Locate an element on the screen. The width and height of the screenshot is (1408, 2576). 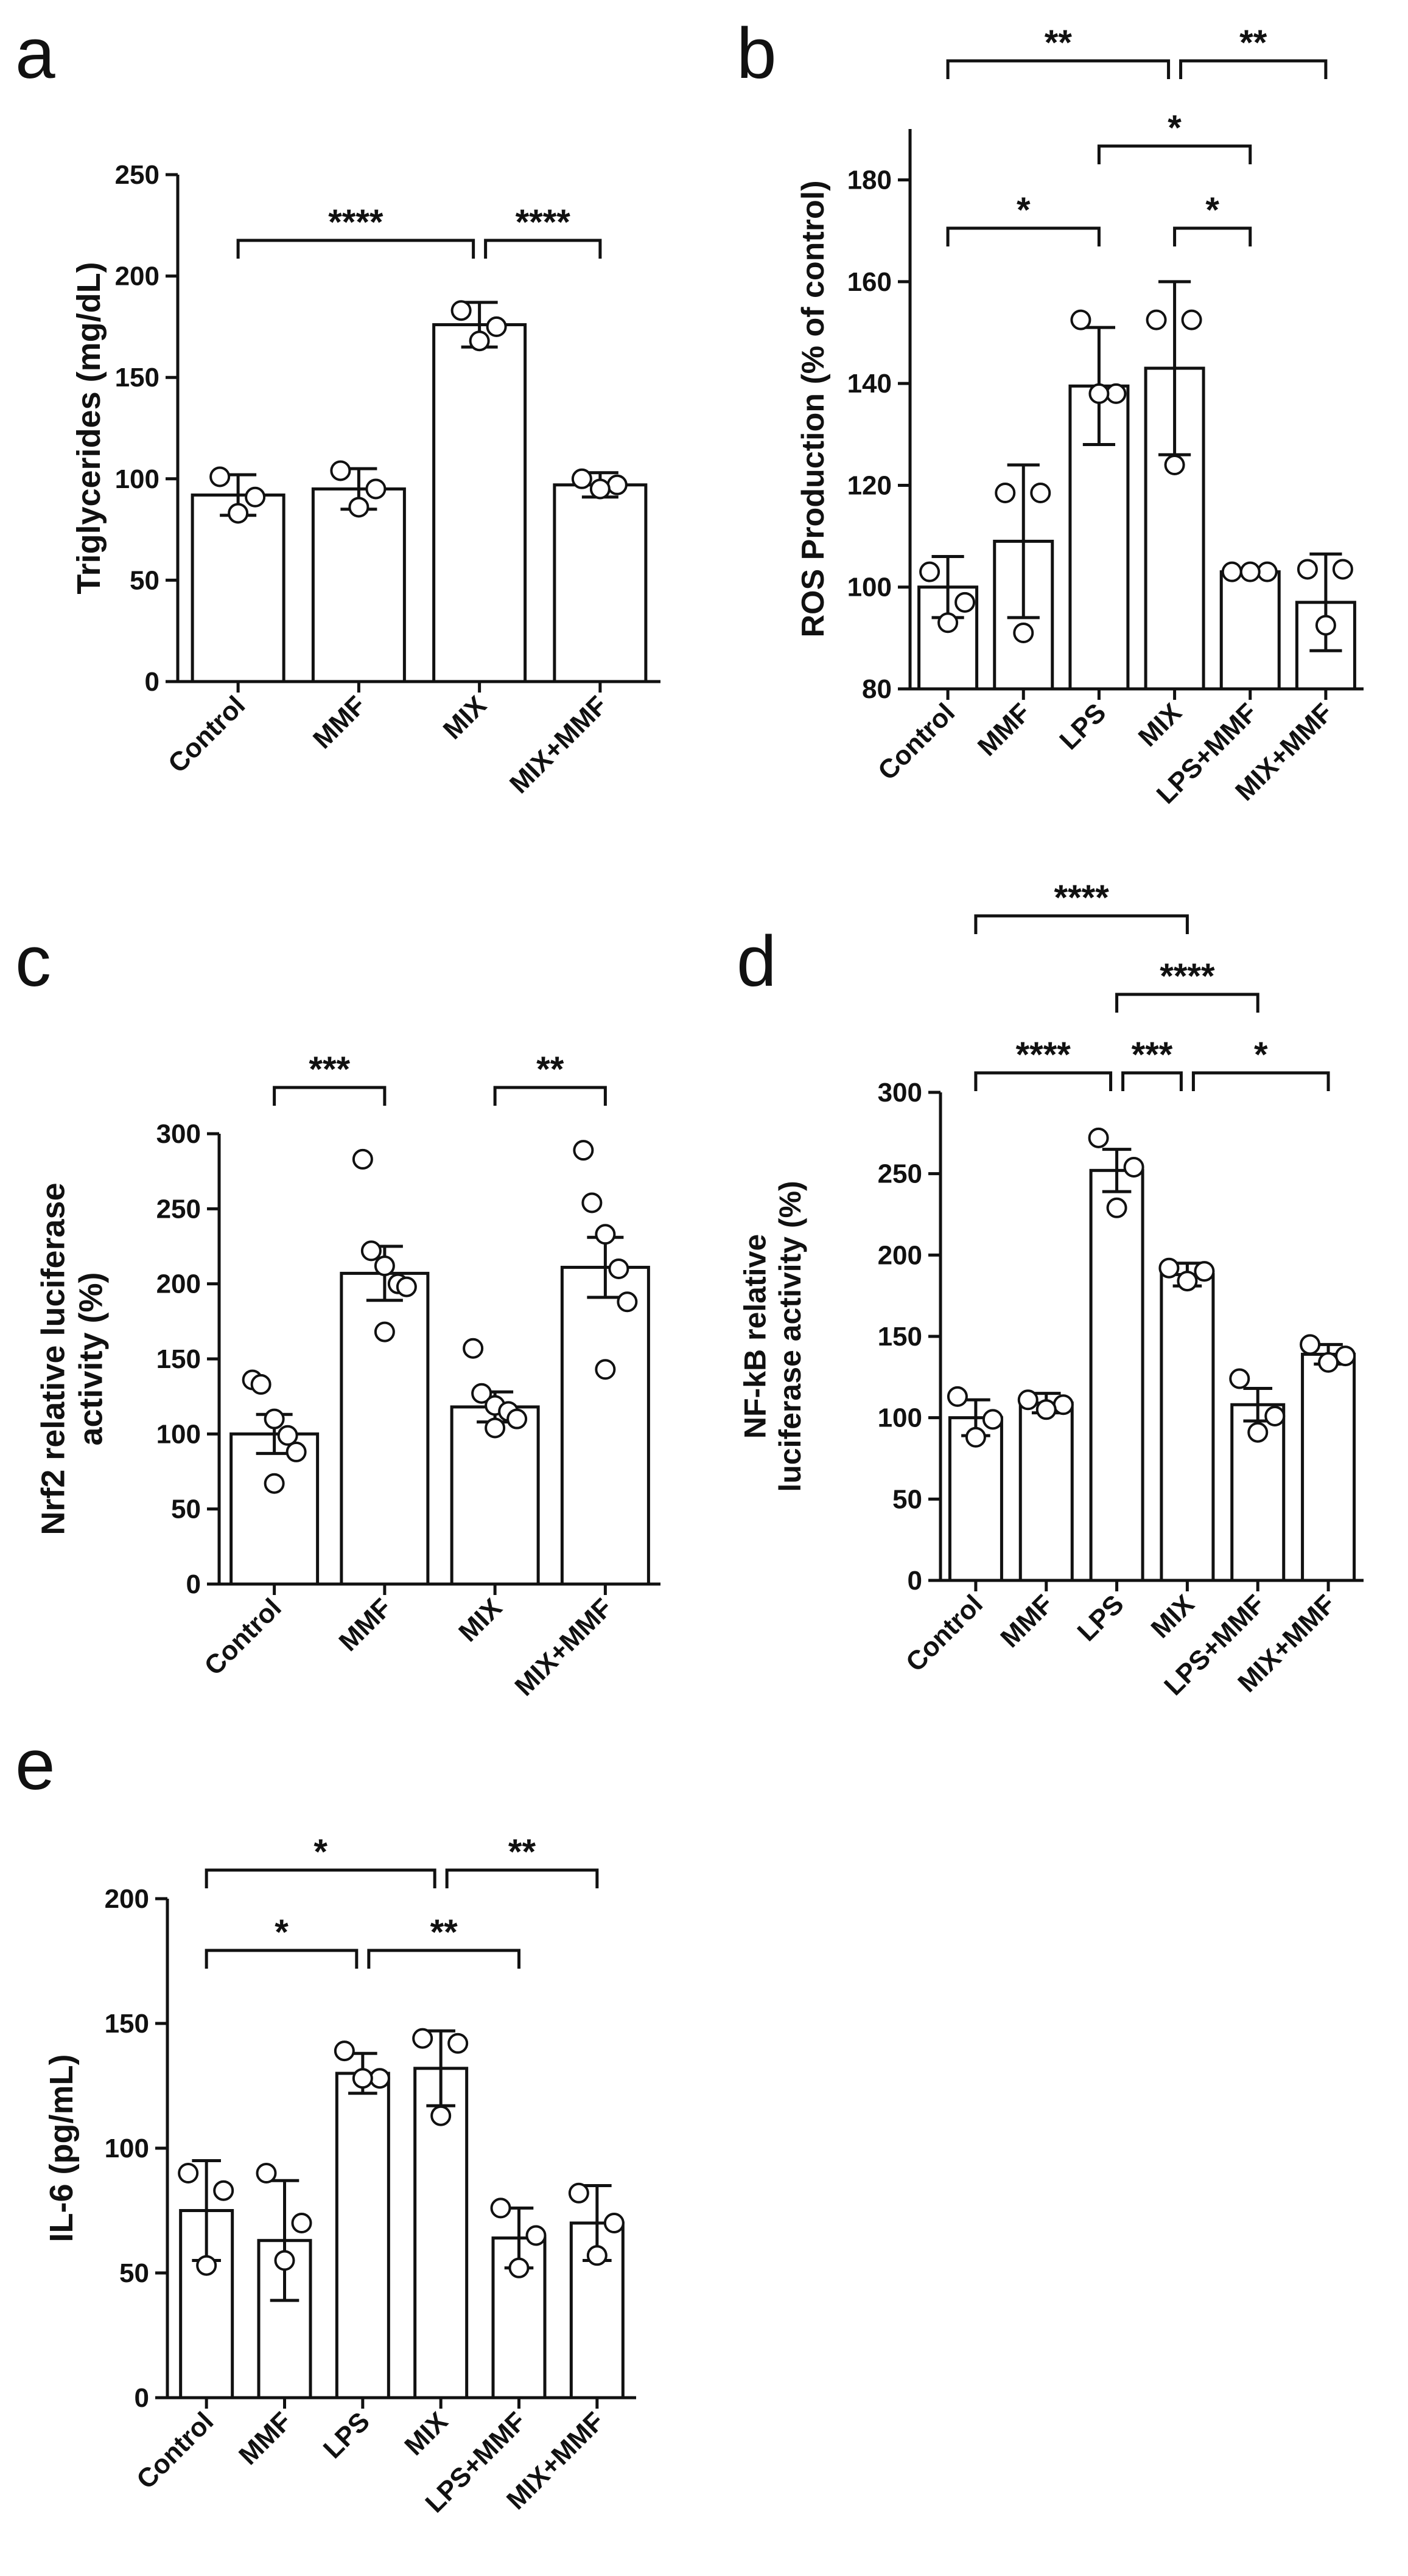
y-axis-label: Triglycerides (mg/dL) is located at coordinates (89, 428).